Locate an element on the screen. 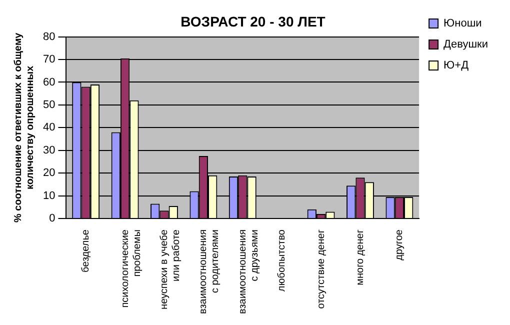 This screenshot has height=325, width=510. y-tick-label: 50 is located at coordinates (49, 104).